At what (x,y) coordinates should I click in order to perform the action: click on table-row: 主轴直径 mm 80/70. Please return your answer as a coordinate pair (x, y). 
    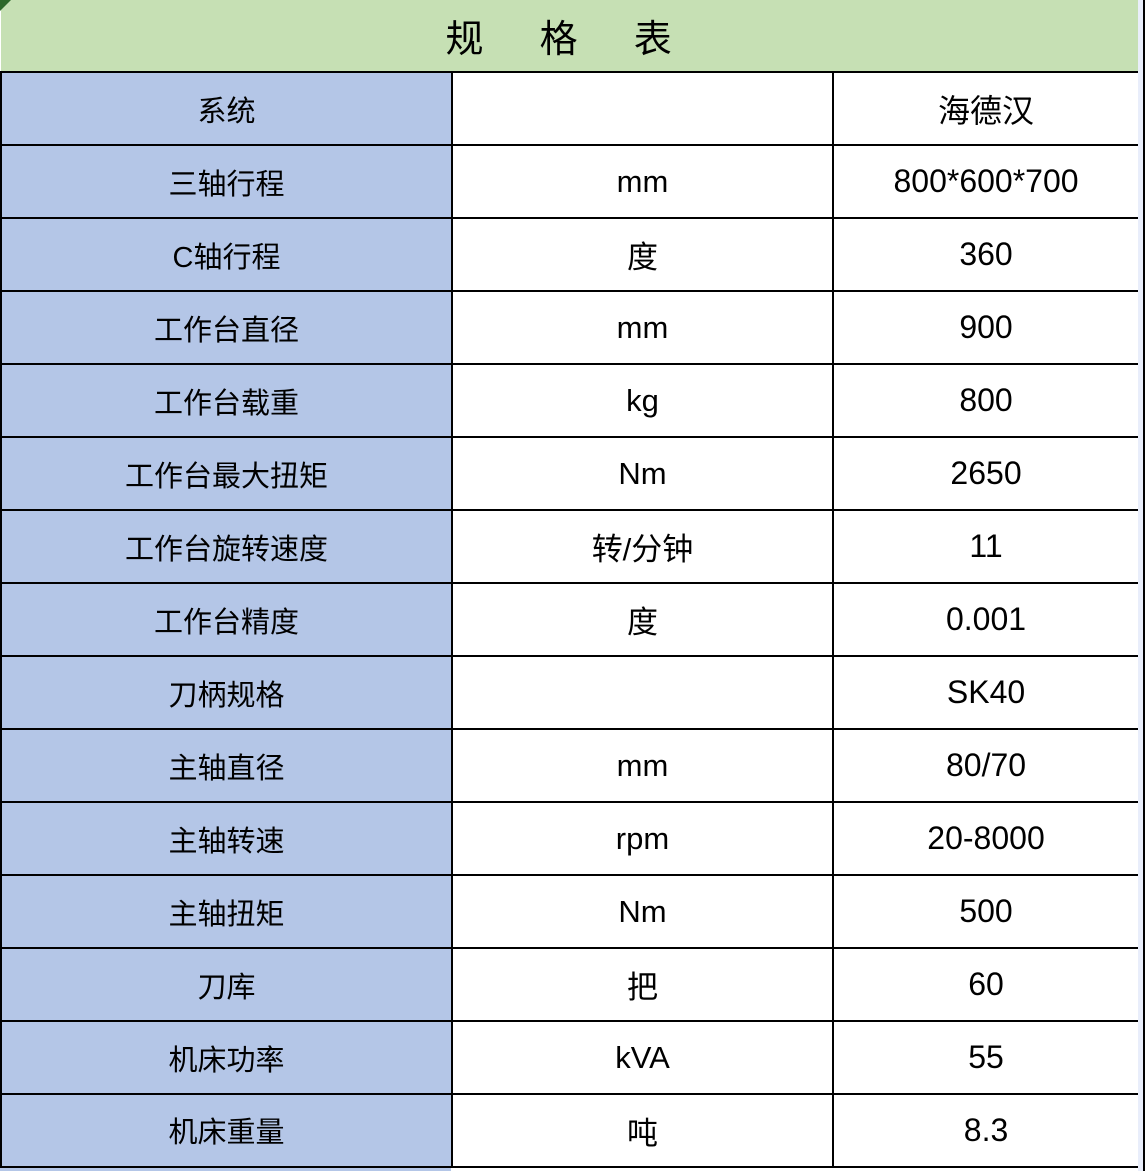
    Looking at the image, I should click on (570, 765).